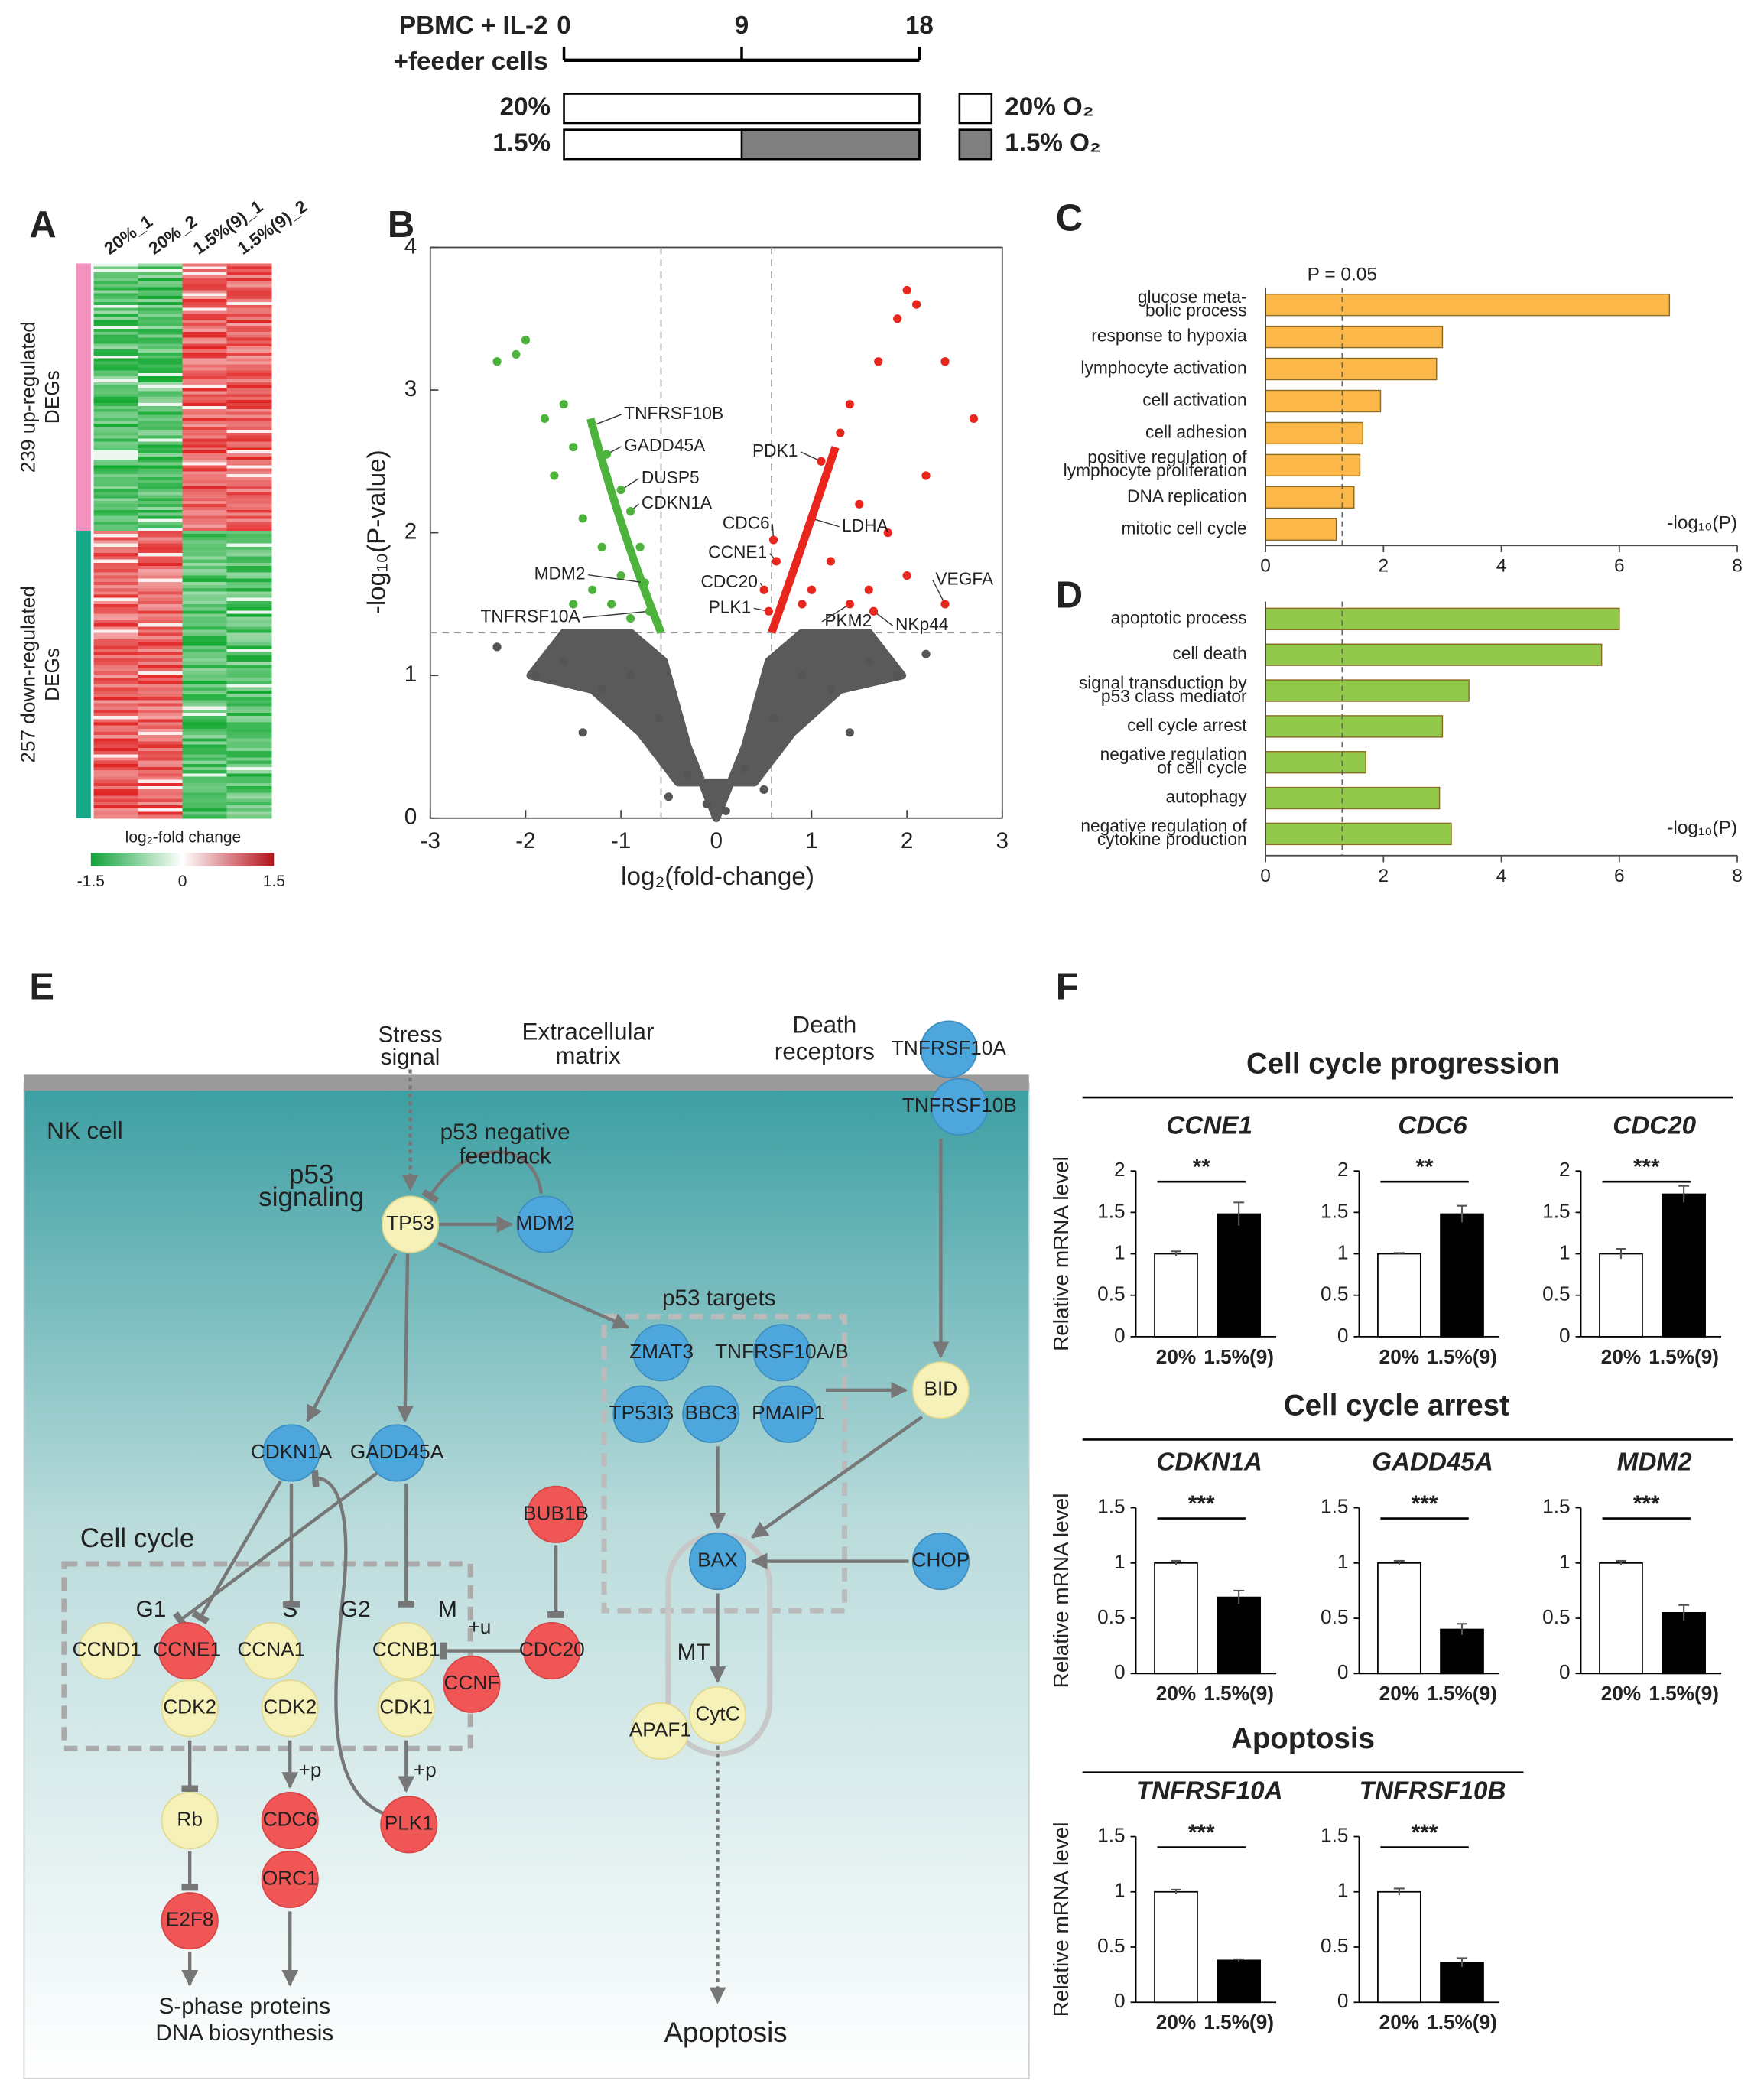 The image size is (1764, 2100). Describe the element at coordinates (621, 841) in the screenshot. I see `x-tick-label: -1` at that location.